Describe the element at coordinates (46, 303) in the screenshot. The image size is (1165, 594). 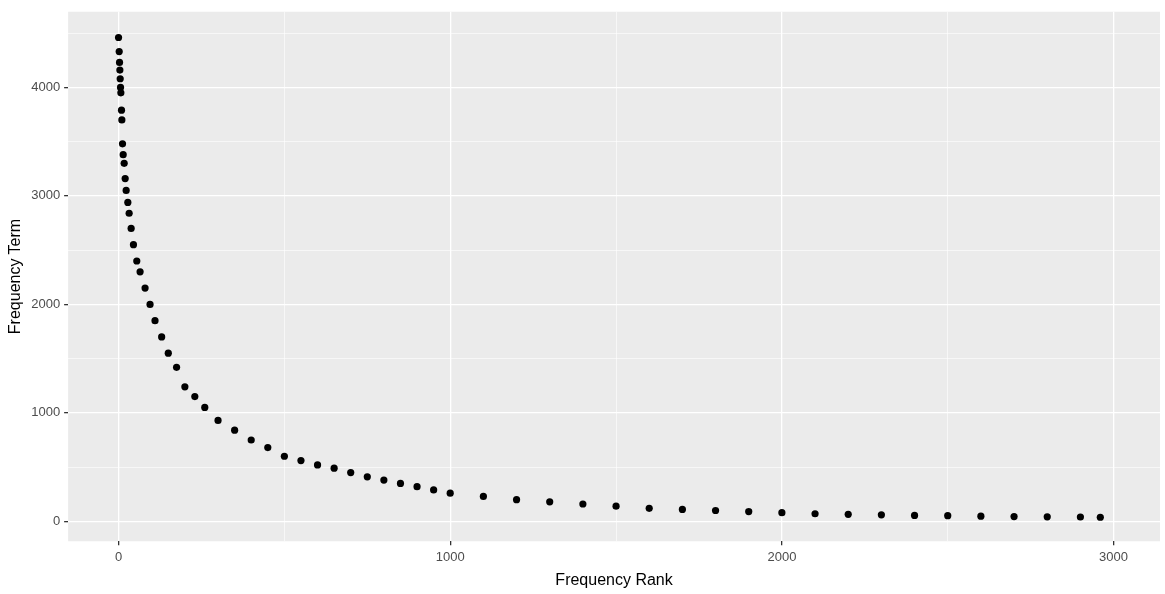
I see `y-tick-label: 2000` at that location.